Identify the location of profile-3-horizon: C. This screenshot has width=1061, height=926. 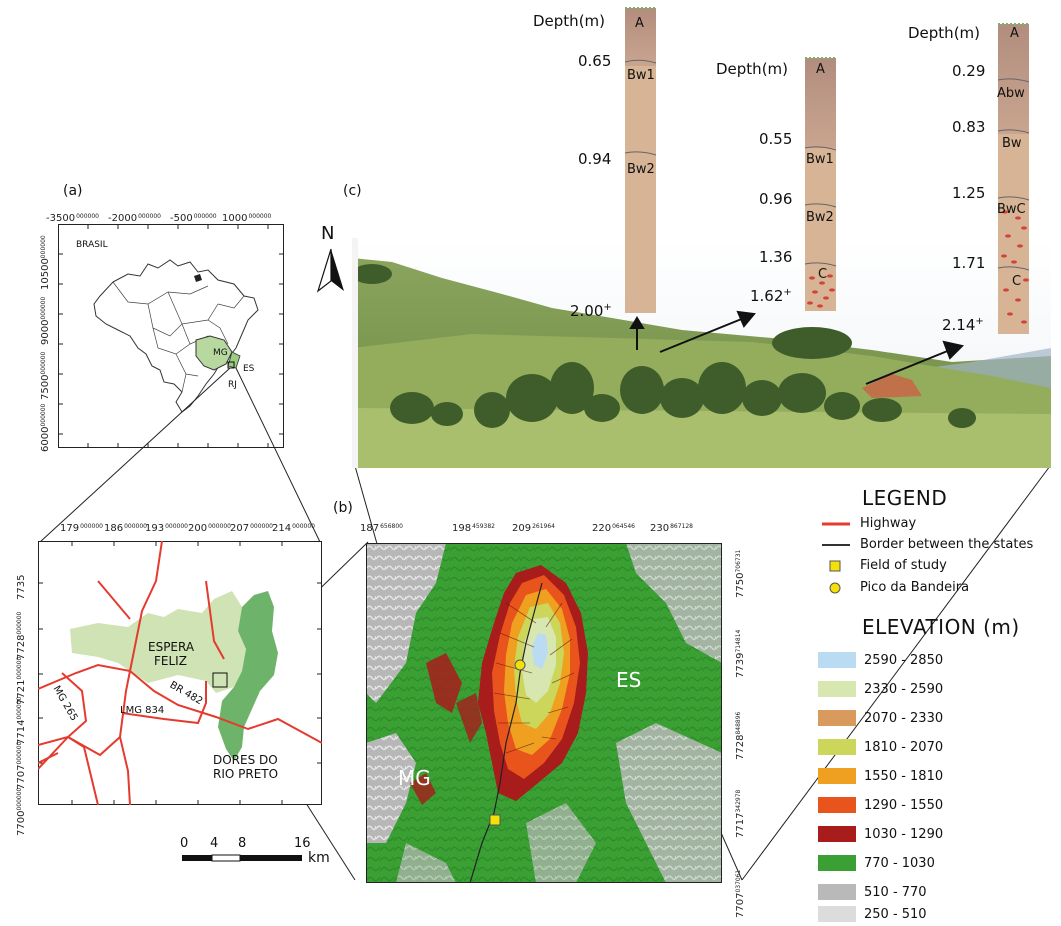
(1017, 281).